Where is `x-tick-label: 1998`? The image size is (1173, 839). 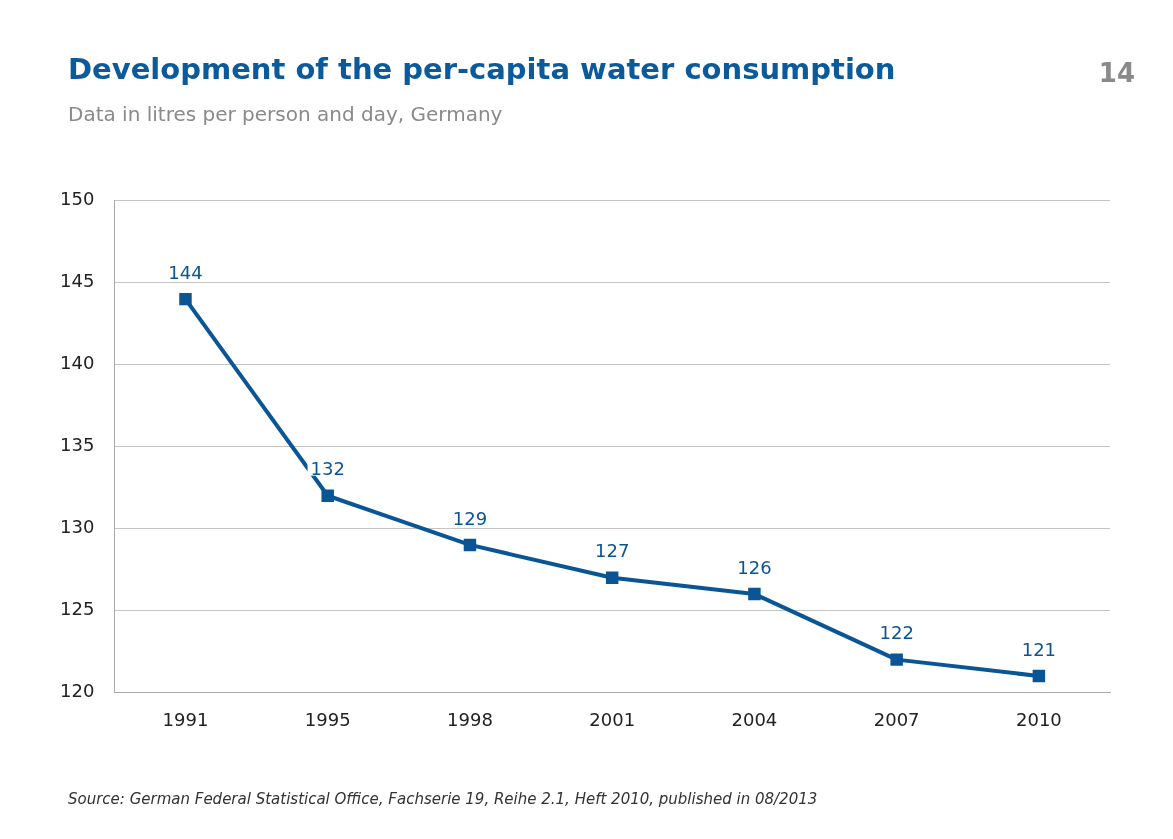 x-tick-label: 1998 is located at coordinates (470, 719).